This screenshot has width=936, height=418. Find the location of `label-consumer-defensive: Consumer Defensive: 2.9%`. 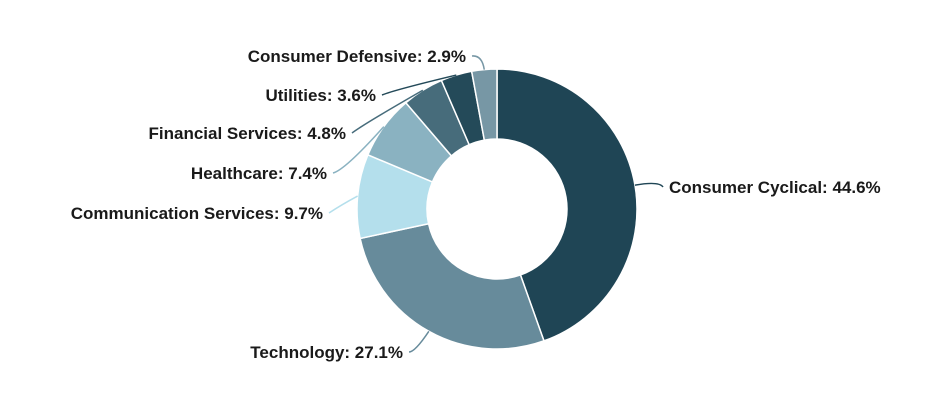

label-consumer-defensive: Consumer Defensive: 2.9% is located at coordinates (357, 56).